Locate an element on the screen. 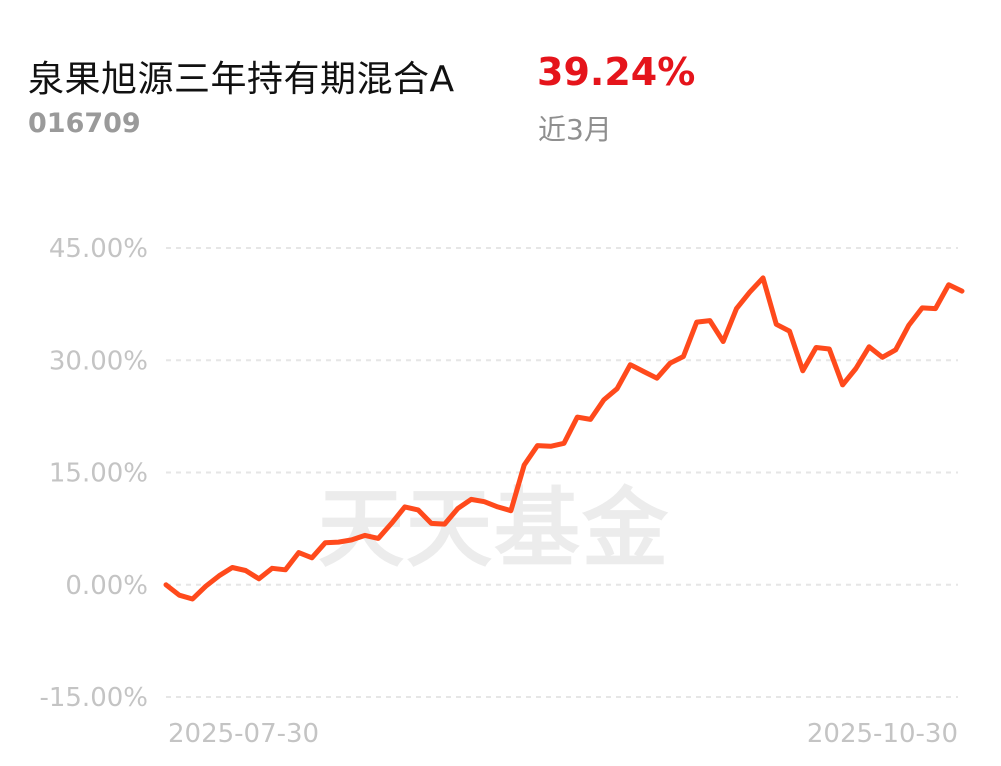  x-tick-end: 2025-10-30 is located at coordinates (882, 734).